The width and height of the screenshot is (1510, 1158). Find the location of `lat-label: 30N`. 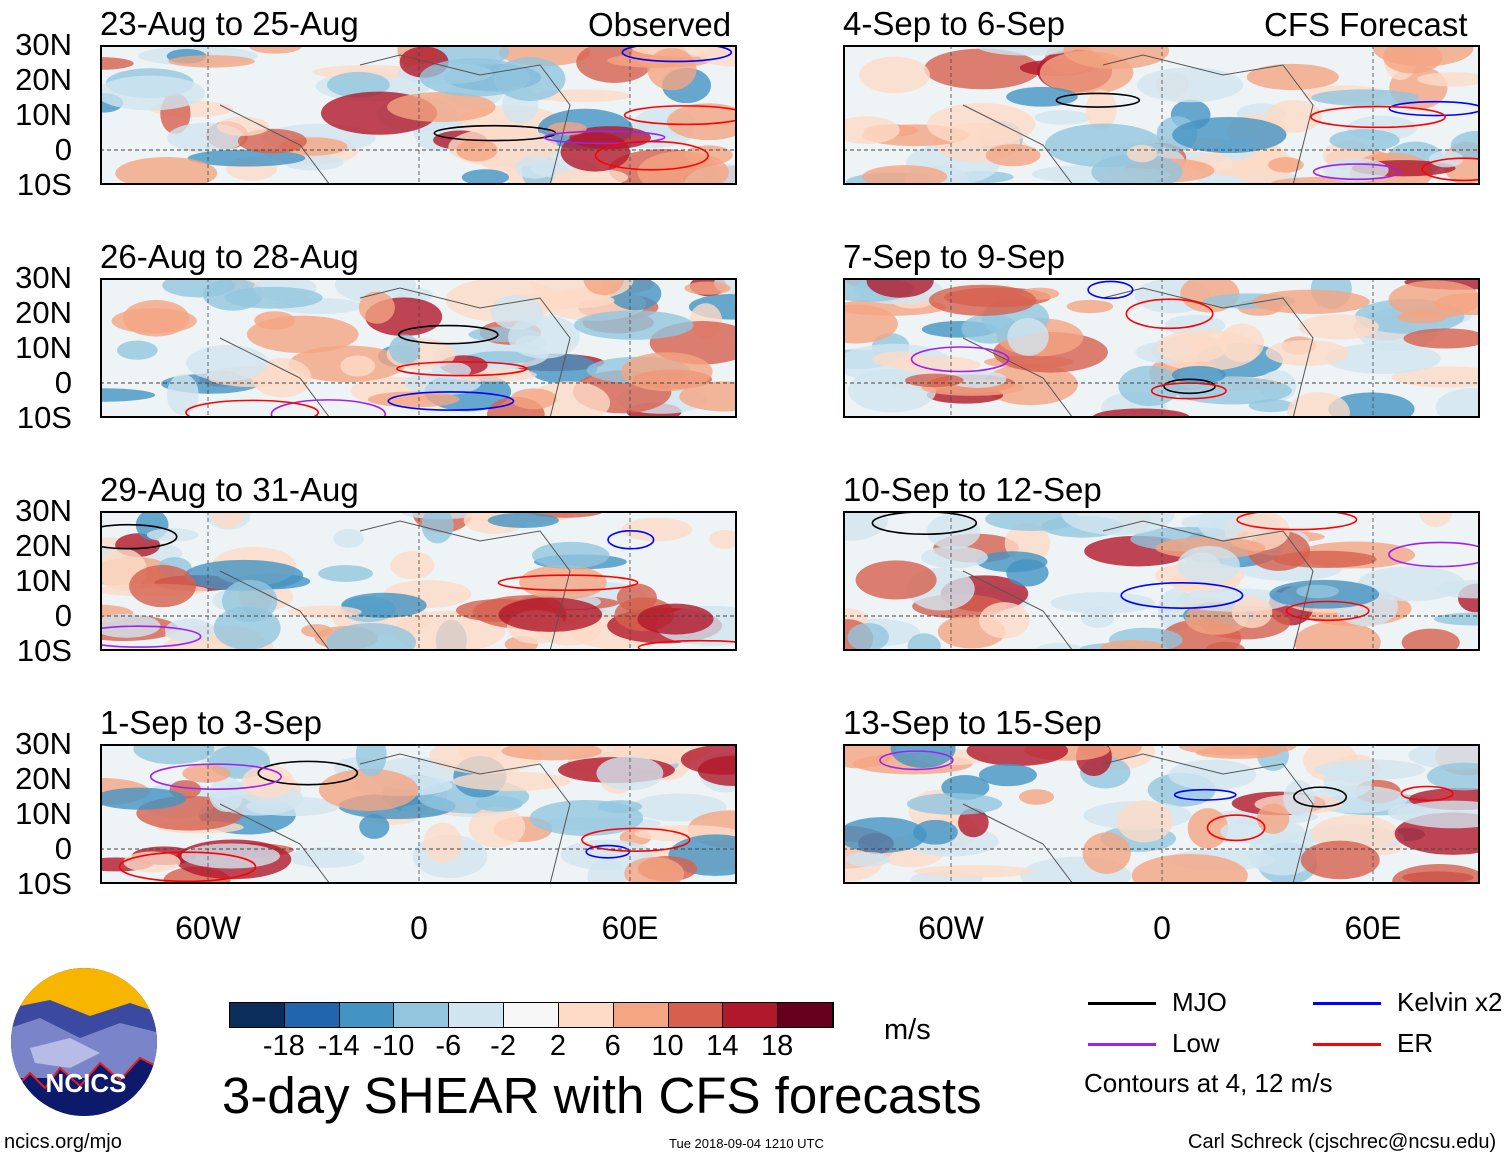

lat-label: 30N is located at coordinates (43, 510).